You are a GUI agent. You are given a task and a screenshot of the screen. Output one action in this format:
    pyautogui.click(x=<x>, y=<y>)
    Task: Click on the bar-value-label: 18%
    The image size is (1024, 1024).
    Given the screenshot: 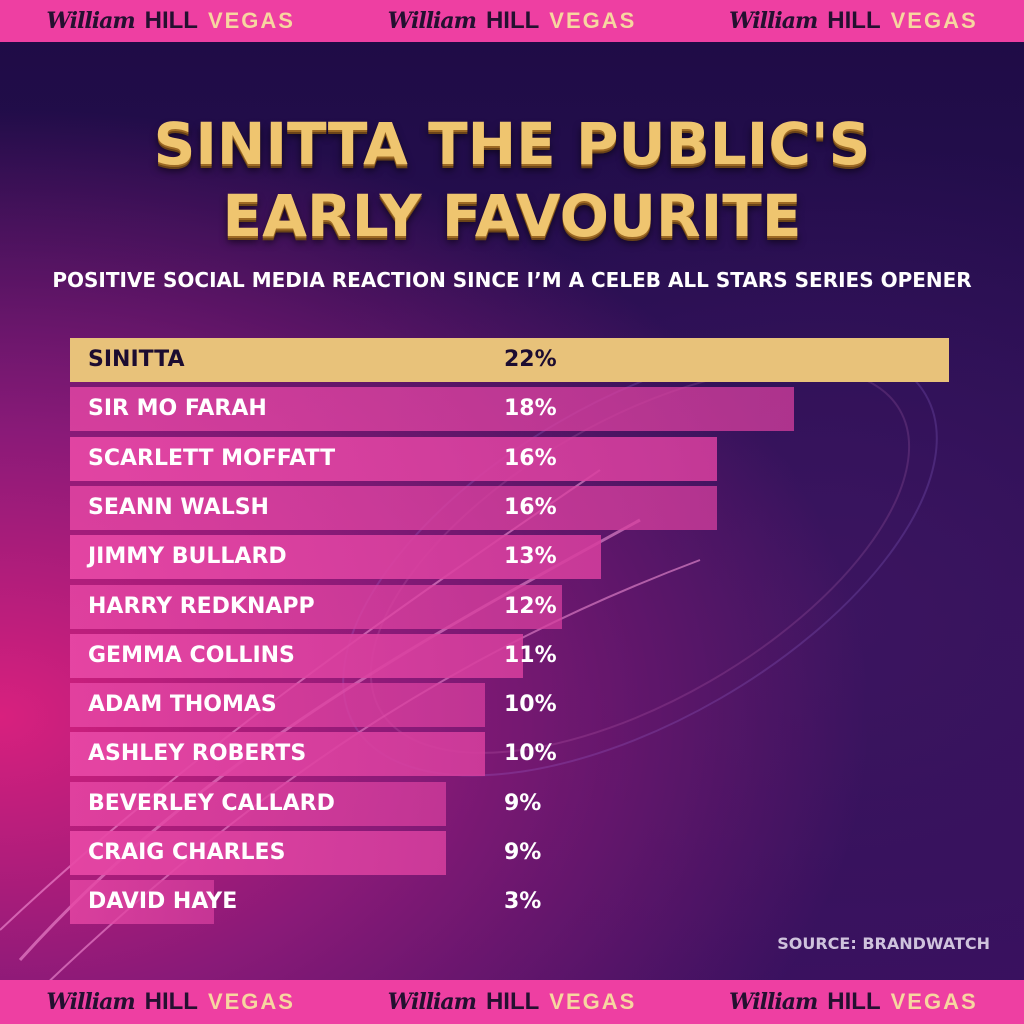 What is the action you would take?
    pyautogui.click(x=530, y=409)
    